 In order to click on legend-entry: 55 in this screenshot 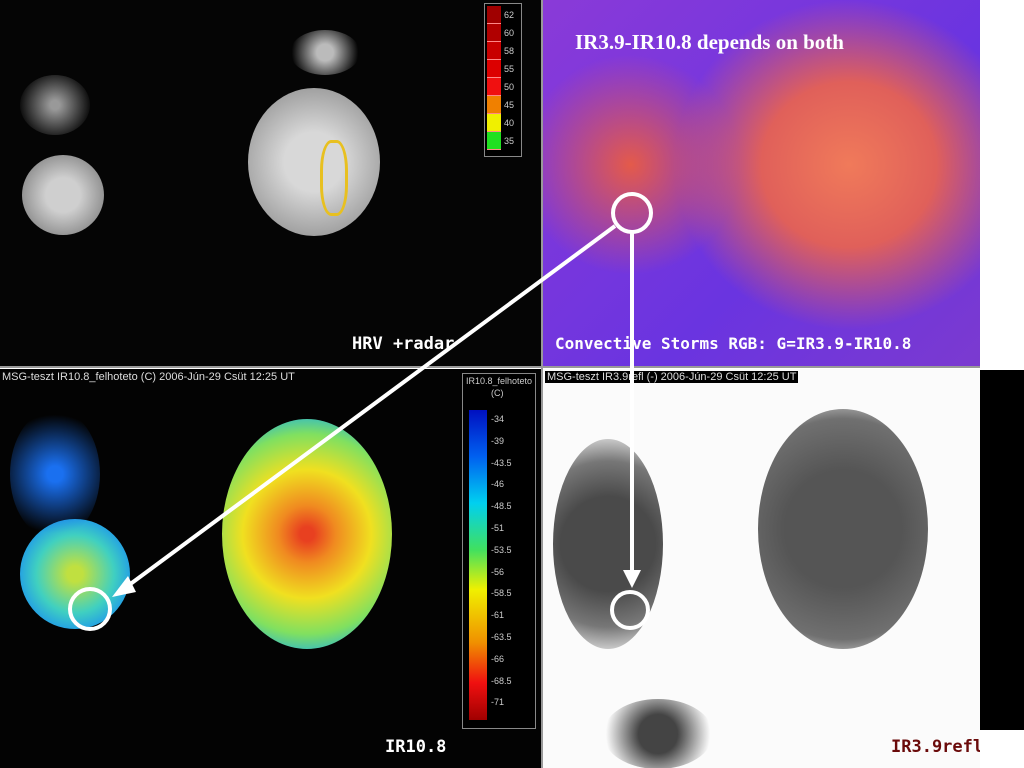, I will do `click(503, 69)`.